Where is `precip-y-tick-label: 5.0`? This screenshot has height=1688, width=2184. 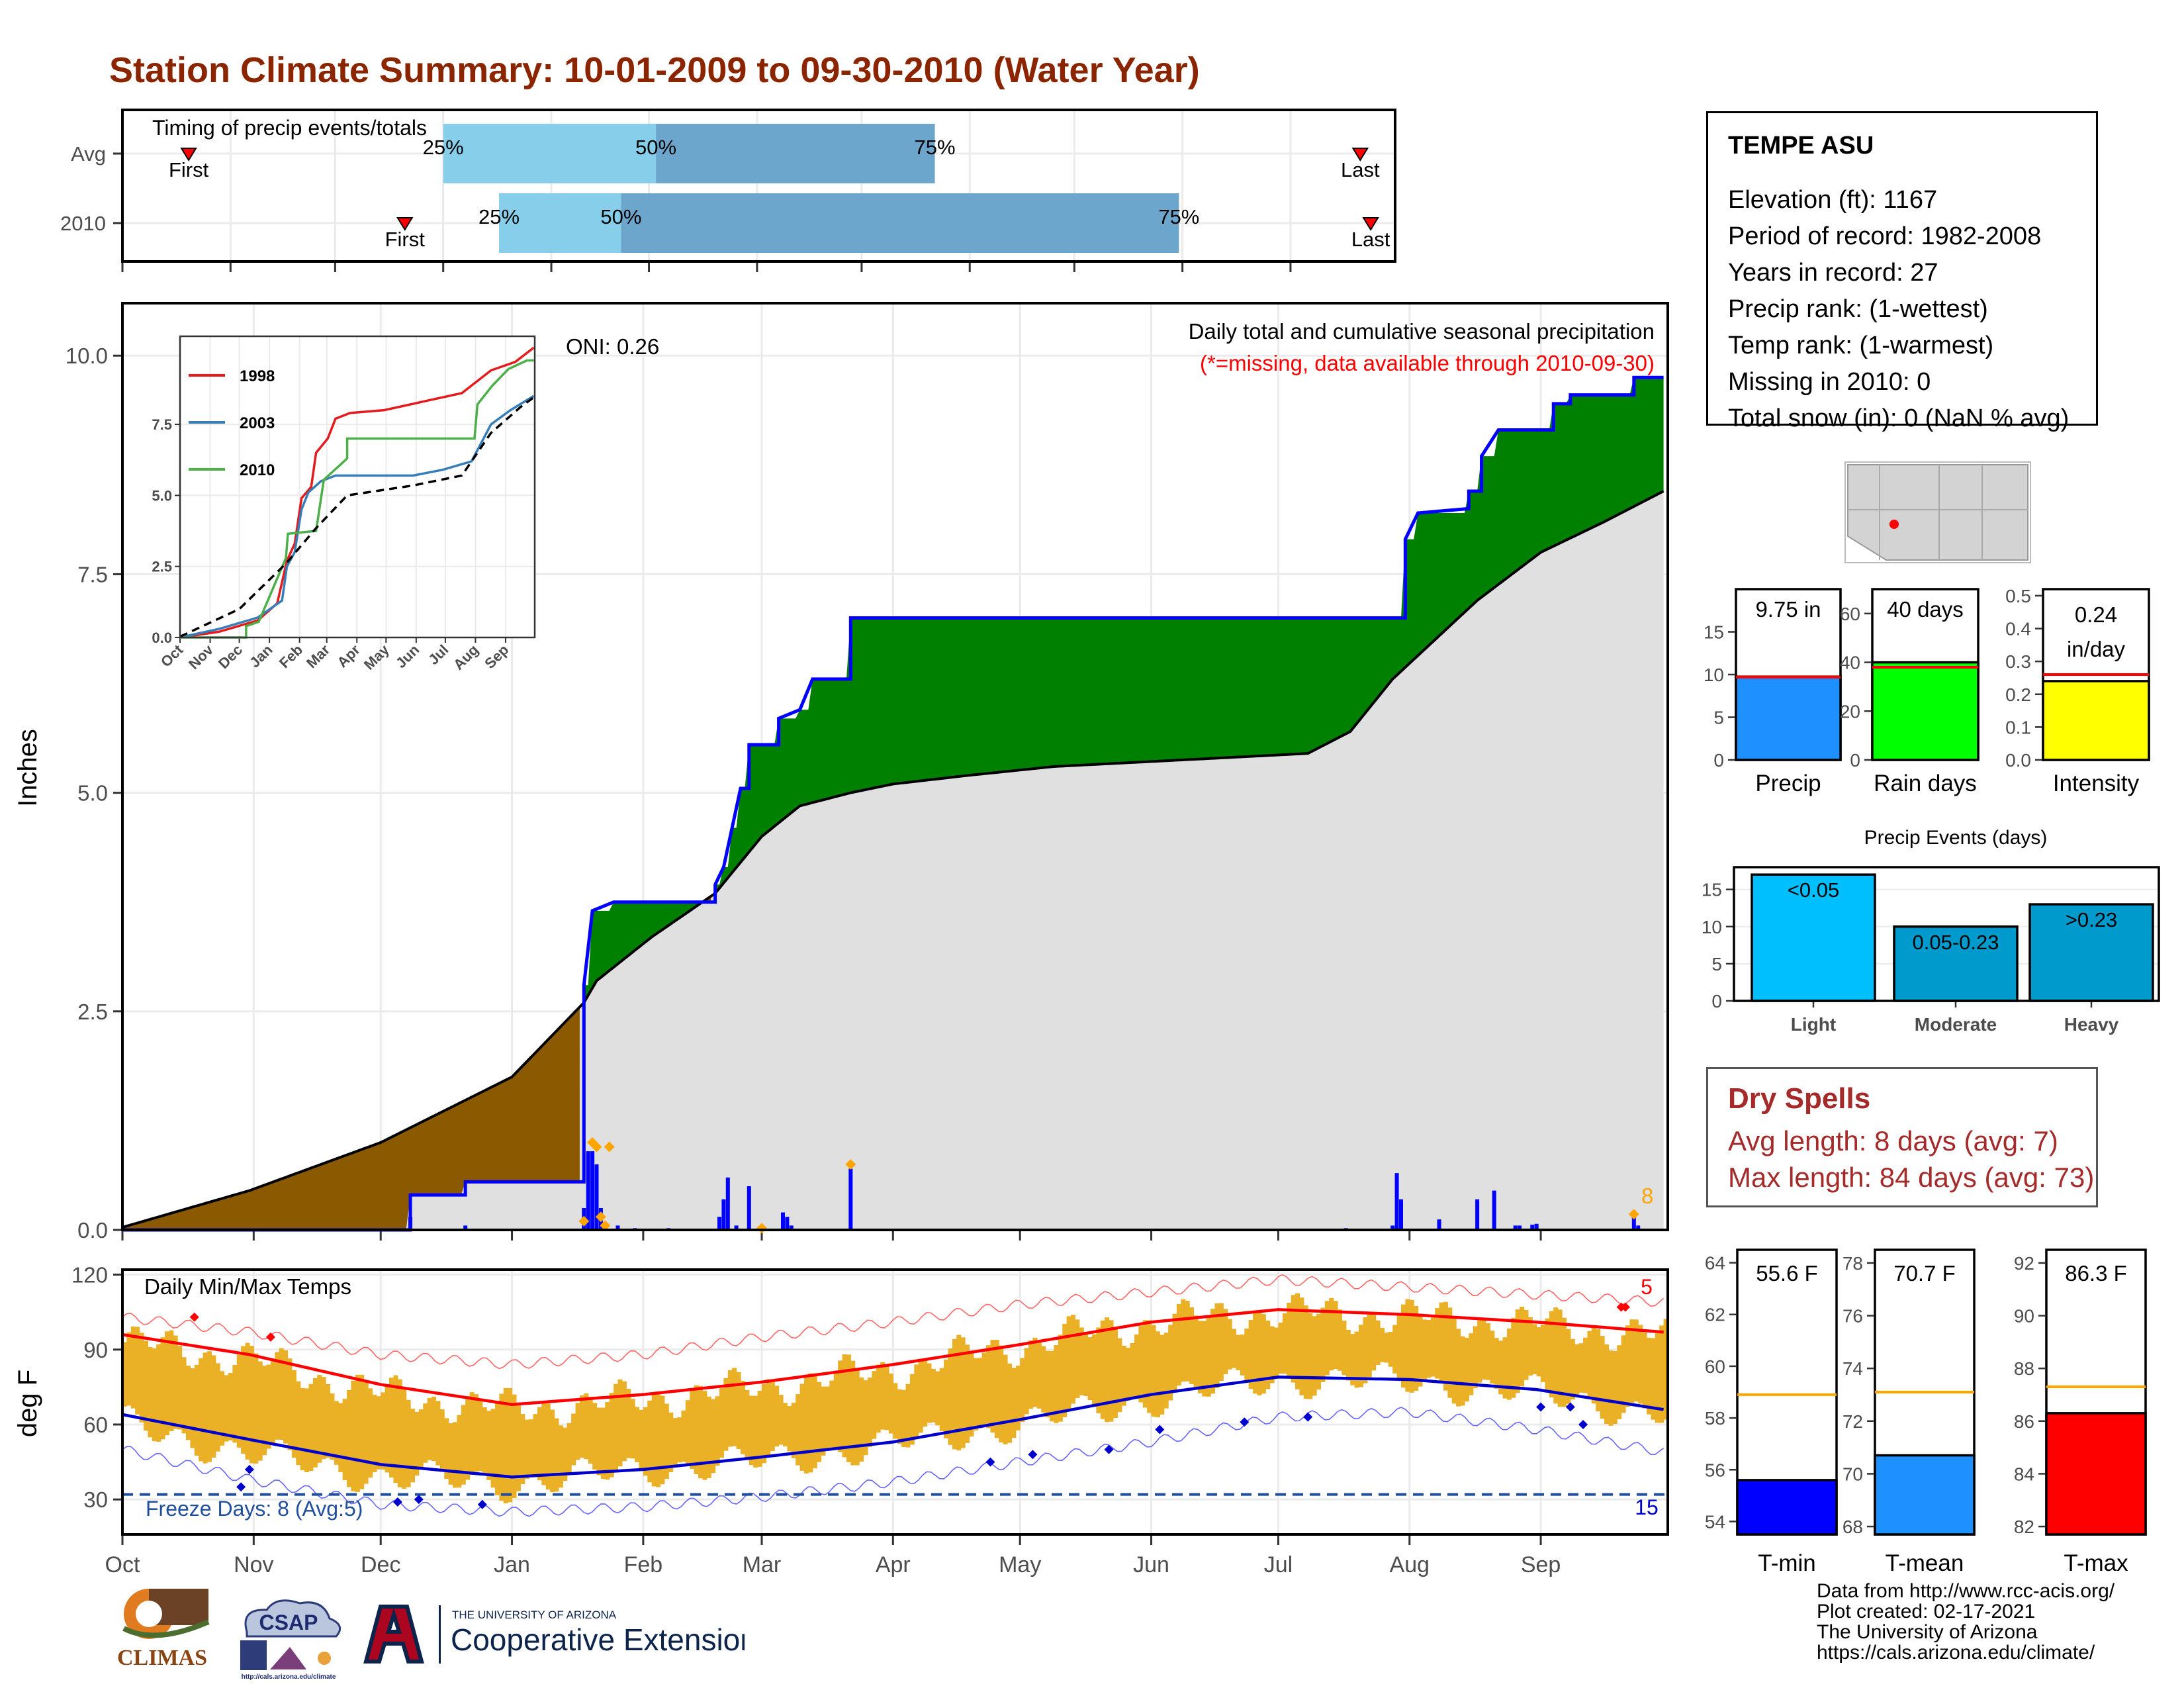 precip-y-tick-label: 5.0 is located at coordinates (92, 793).